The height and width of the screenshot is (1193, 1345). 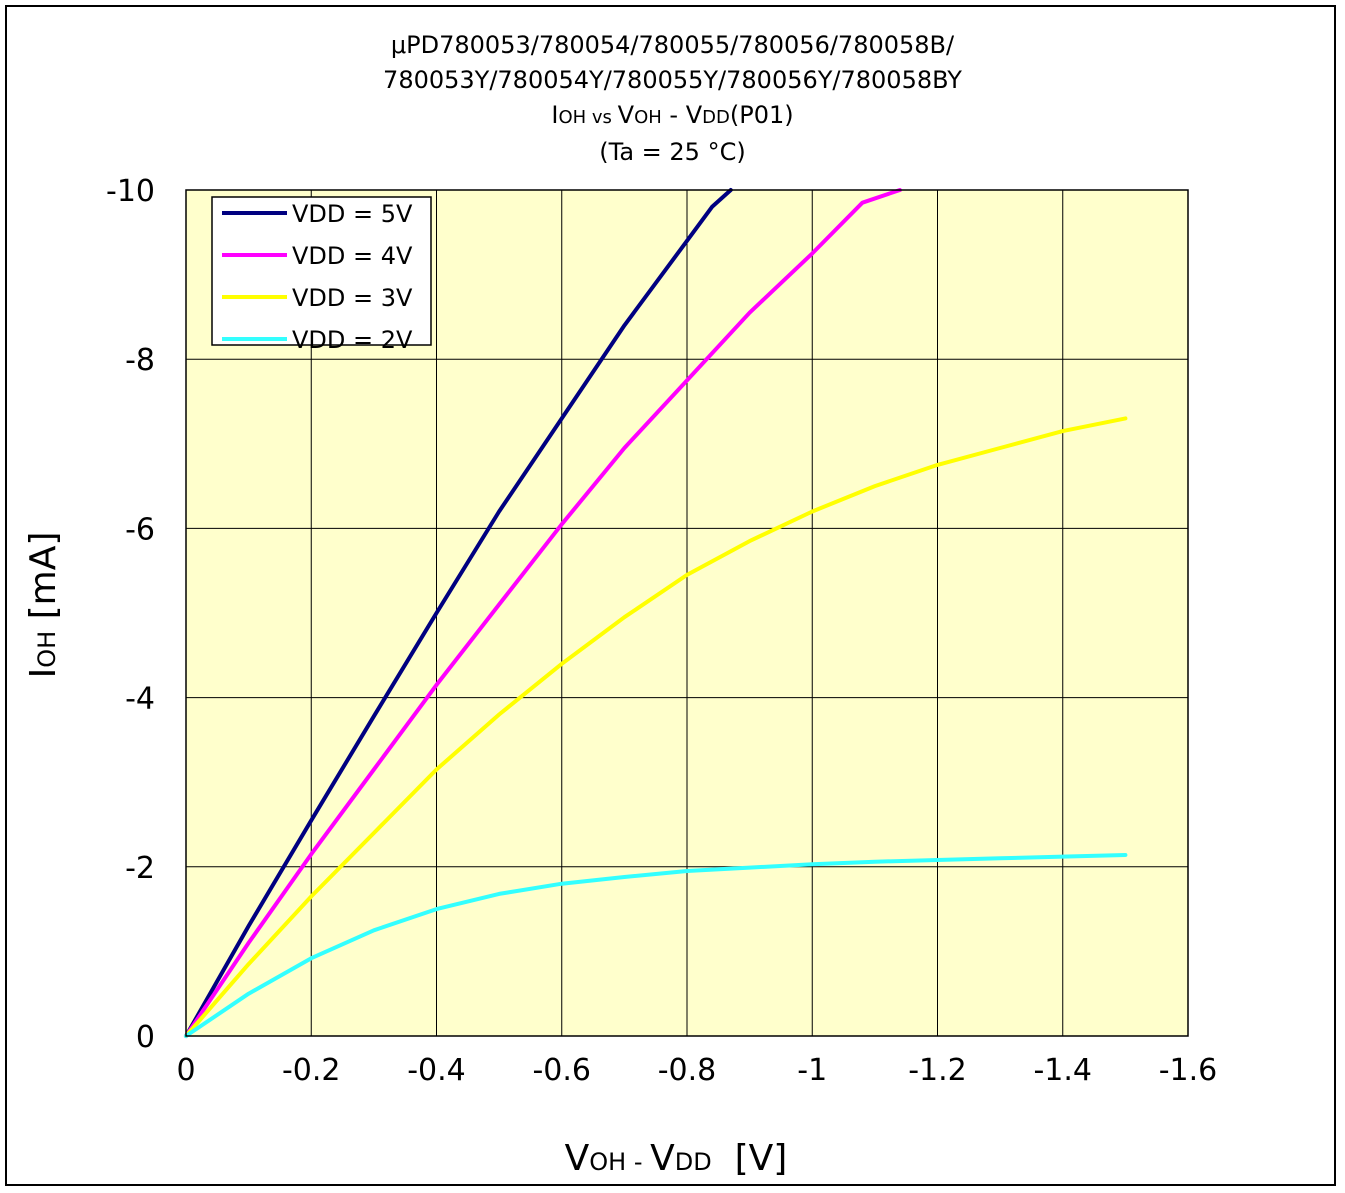 What do you see at coordinates (311, 1070) in the screenshot?
I see `x-tick-label: -0.2` at bounding box center [311, 1070].